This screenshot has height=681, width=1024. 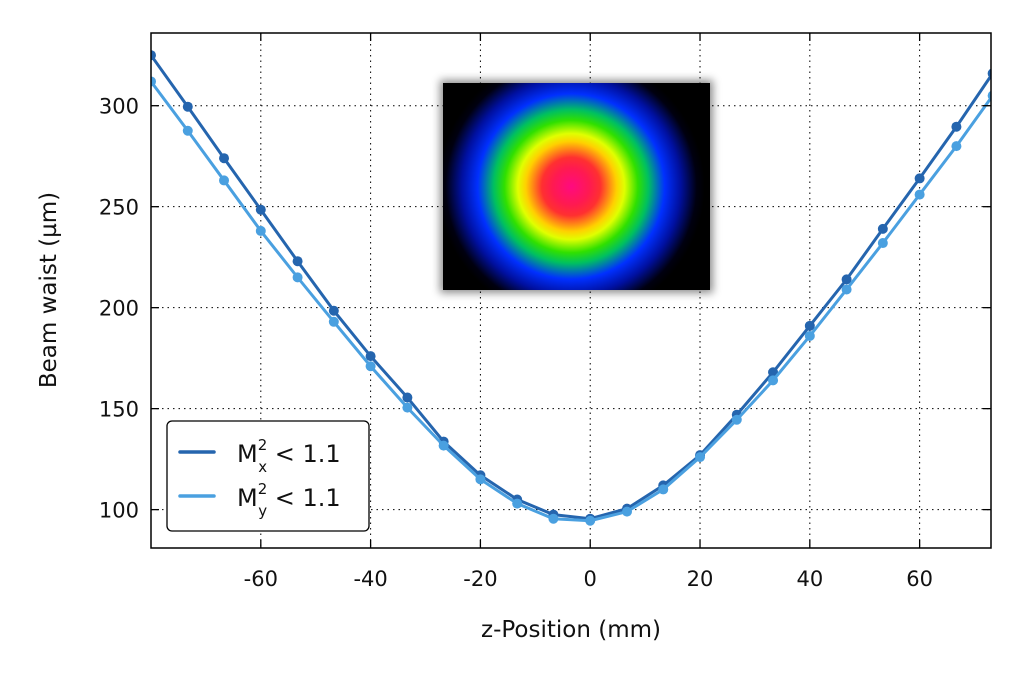 I want to click on x-tick-label: -20, so click(x=480, y=579).